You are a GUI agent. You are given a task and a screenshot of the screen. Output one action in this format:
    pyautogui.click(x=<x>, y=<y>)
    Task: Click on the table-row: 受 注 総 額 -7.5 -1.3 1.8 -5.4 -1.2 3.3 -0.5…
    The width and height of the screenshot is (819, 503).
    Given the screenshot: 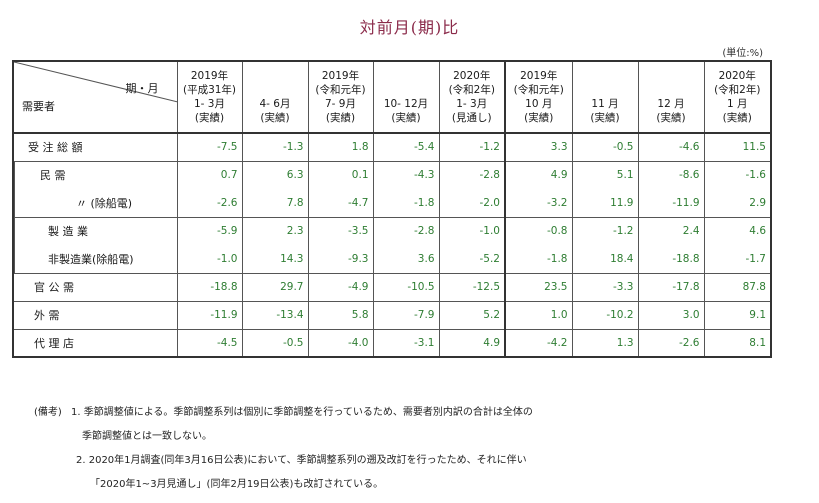 What is the action you would take?
    pyautogui.click(x=392, y=147)
    